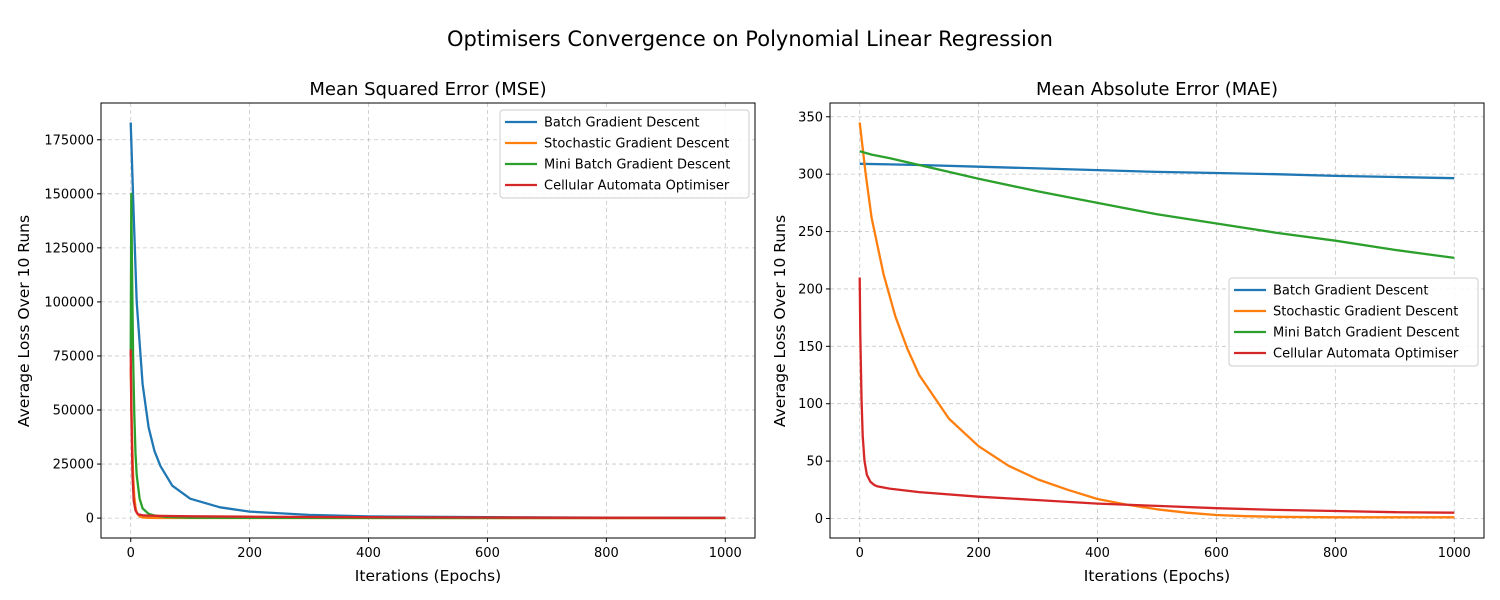  I want to click on mse-y-axis-label: Average Loss Over 10 Runs, so click(24, 321).